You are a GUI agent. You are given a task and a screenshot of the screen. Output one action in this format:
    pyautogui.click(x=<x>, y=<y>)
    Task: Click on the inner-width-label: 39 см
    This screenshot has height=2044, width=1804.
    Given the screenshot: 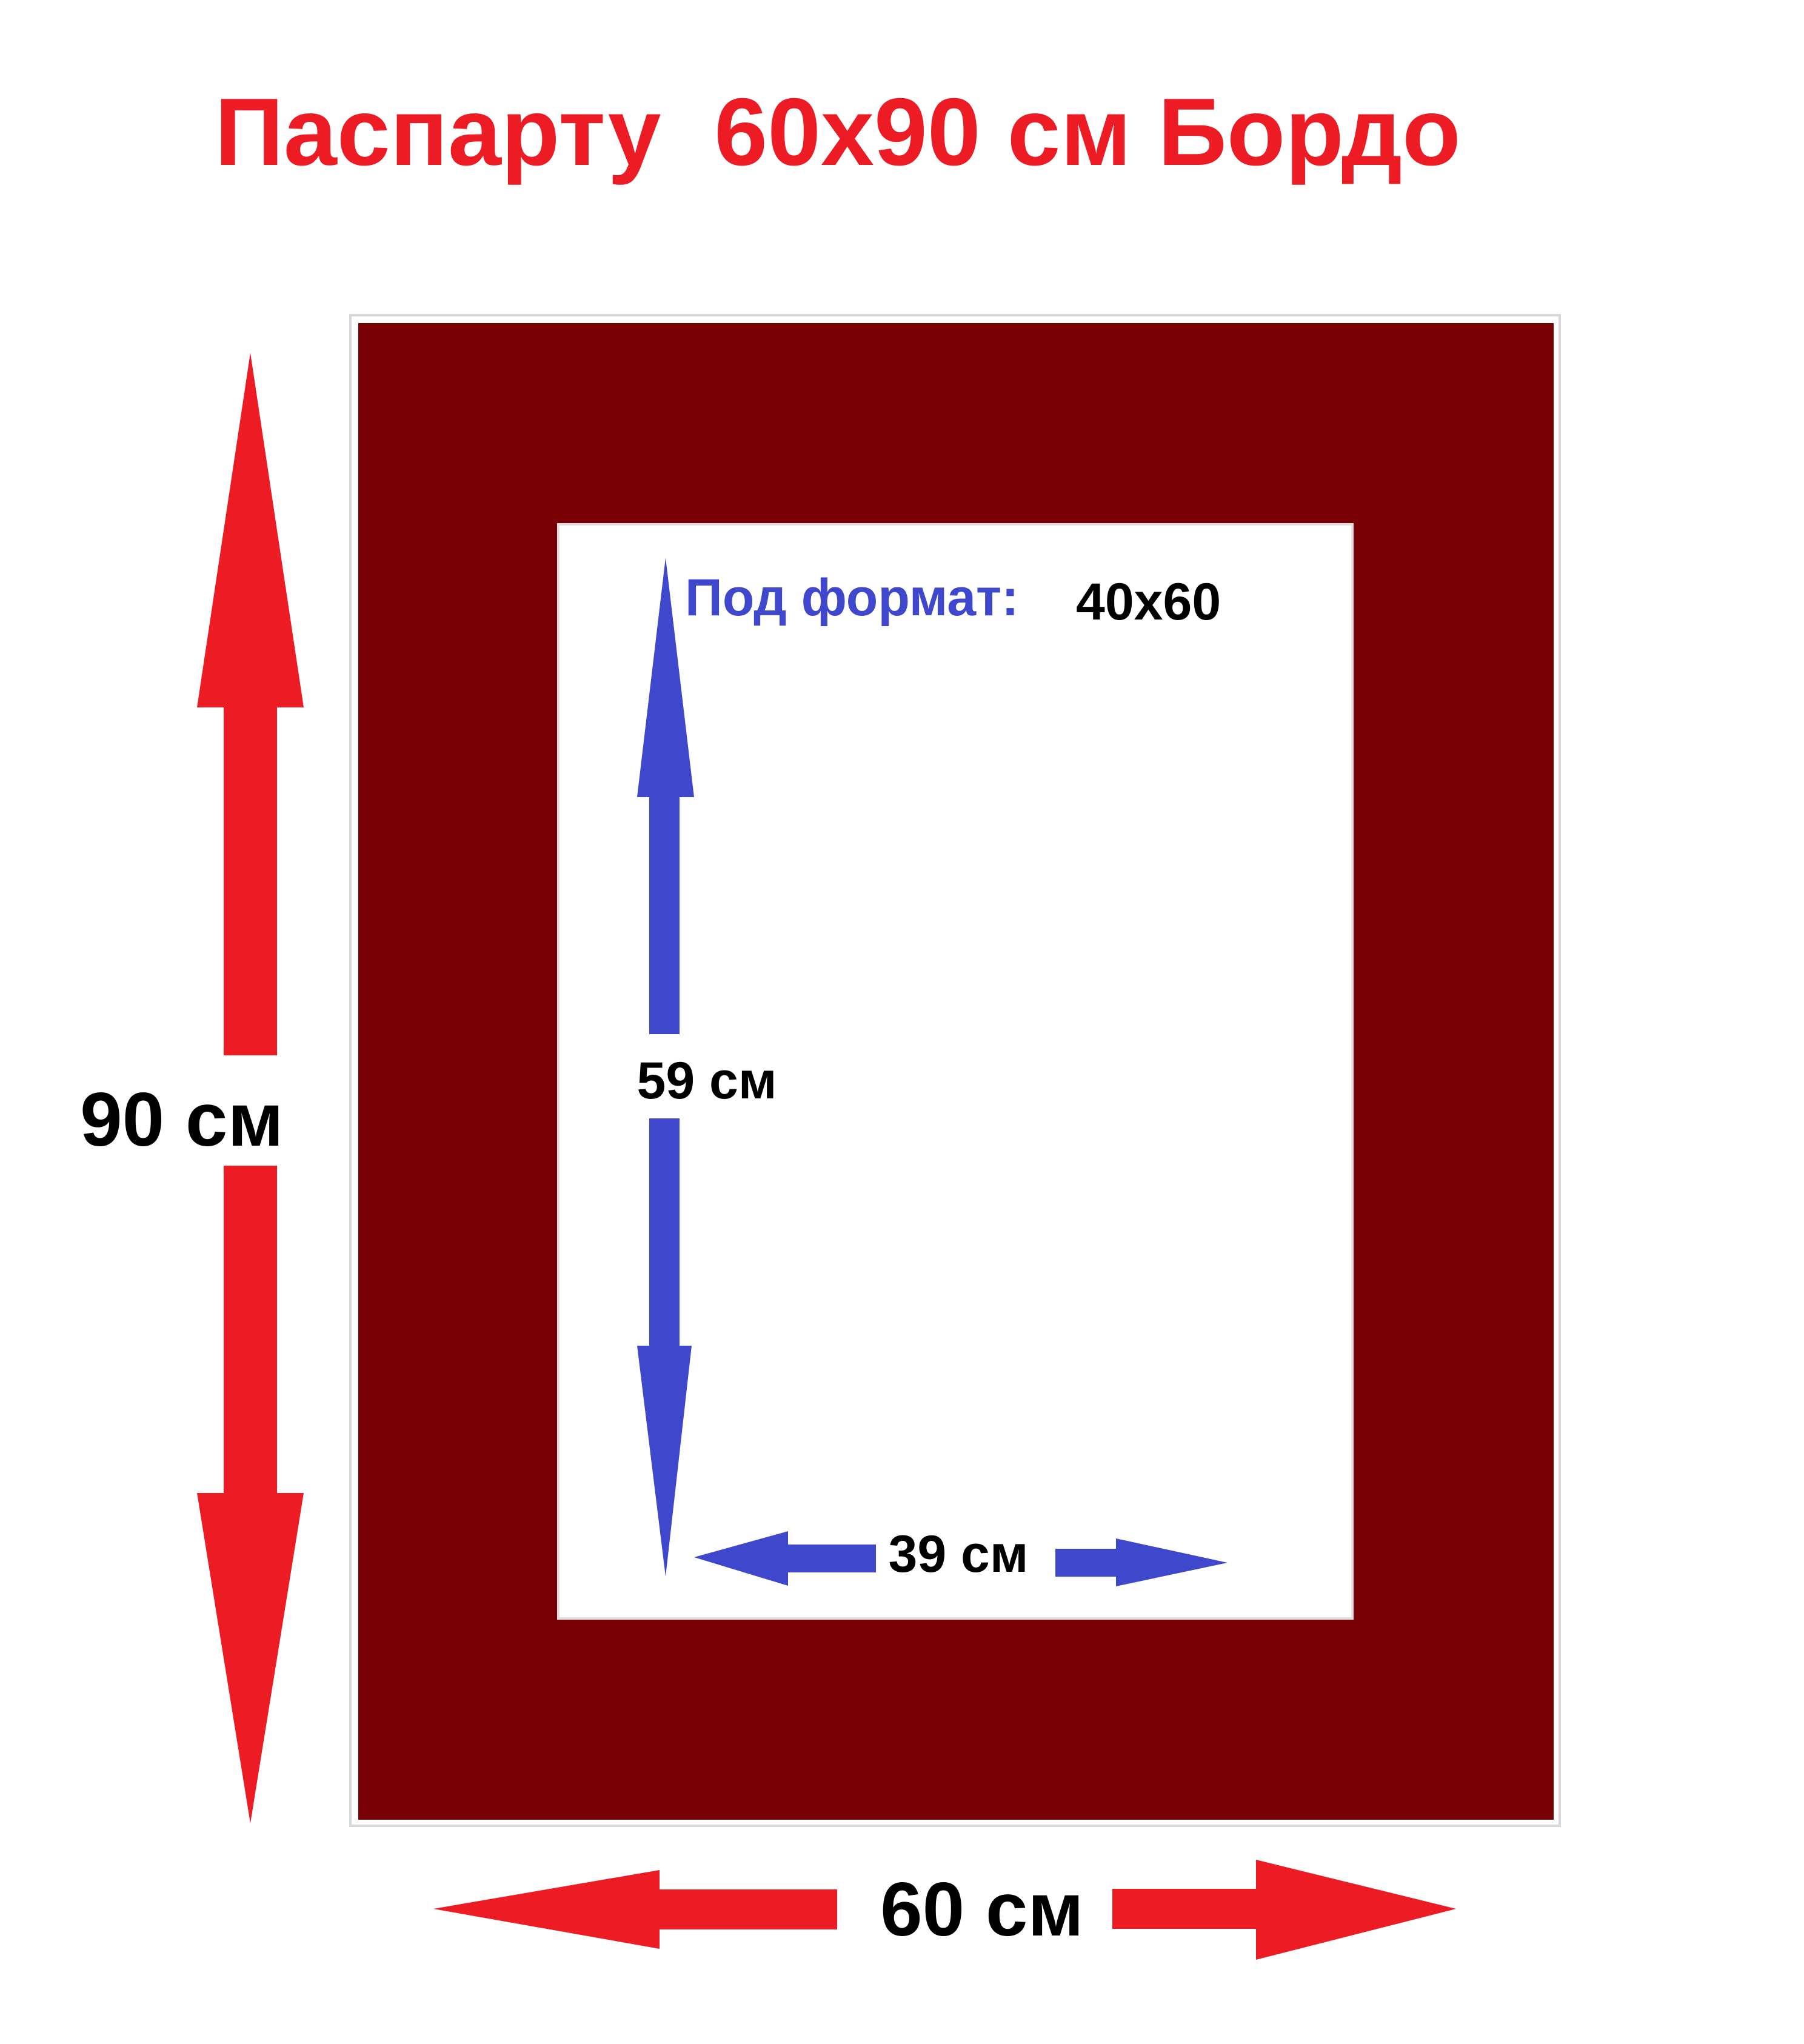 What is the action you would take?
    pyautogui.click(x=959, y=1554)
    